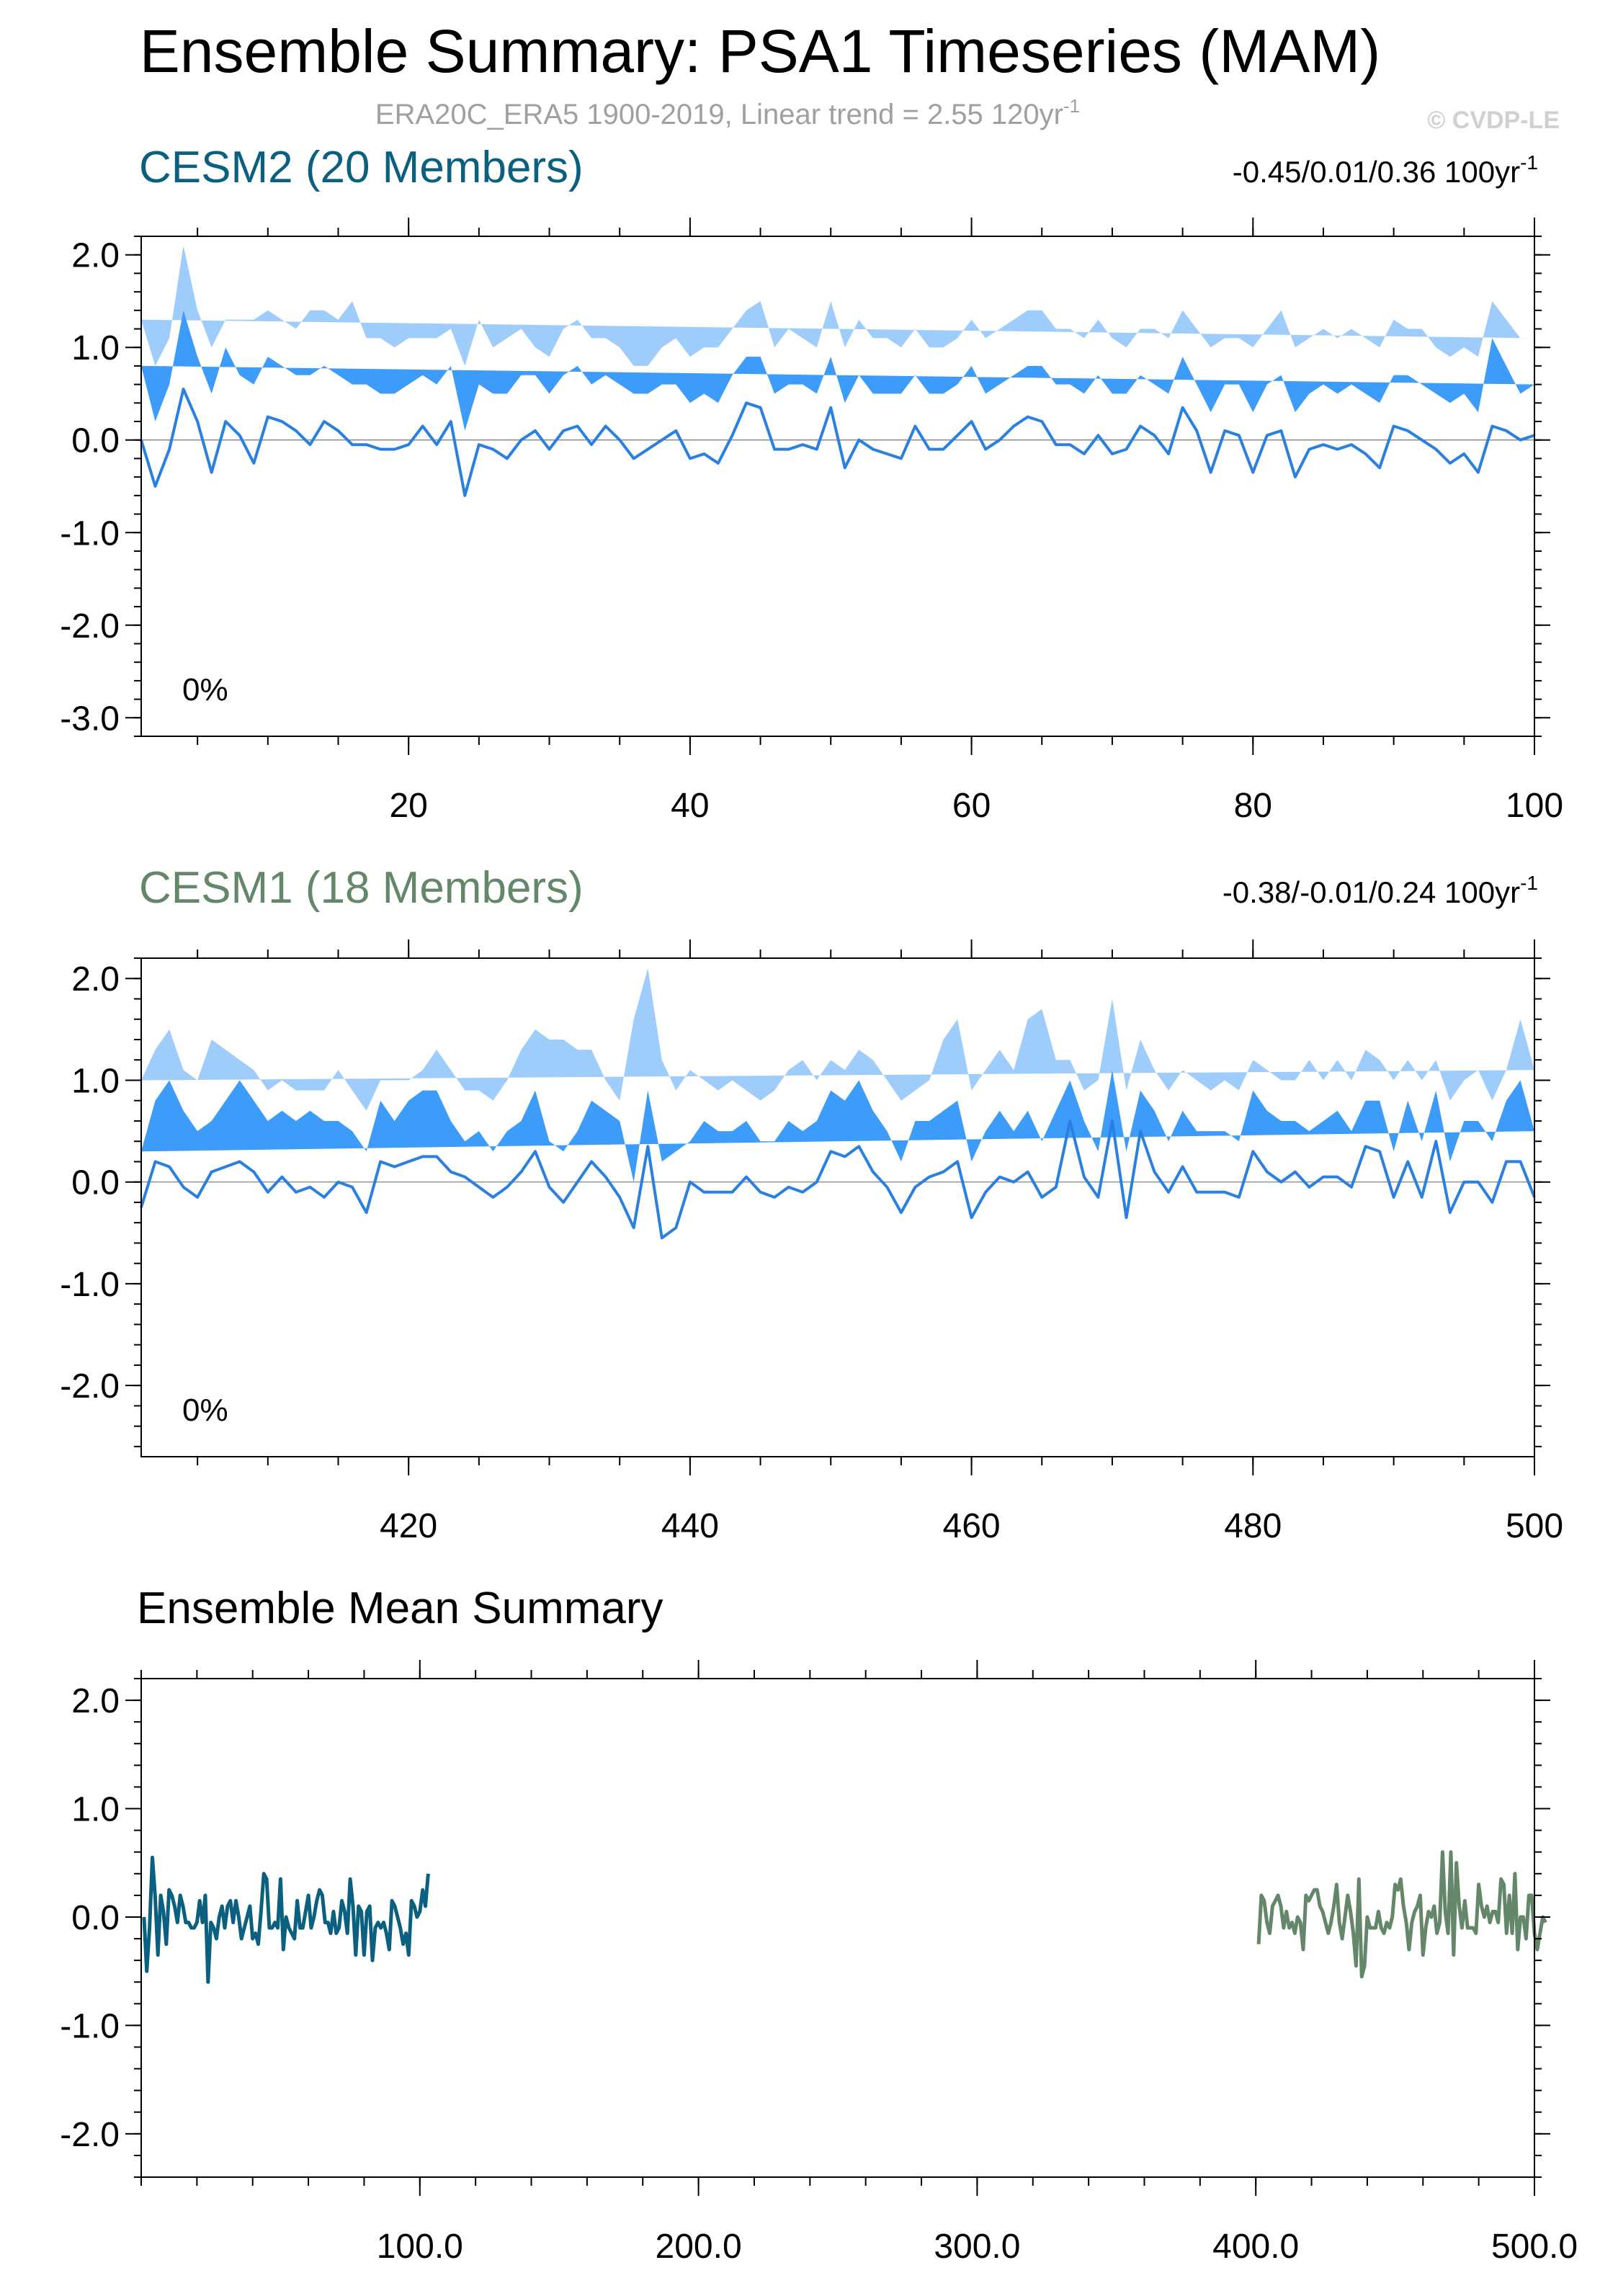 The image size is (1600, 2296). I want to click on x-tick-label: 420, so click(408, 1526).